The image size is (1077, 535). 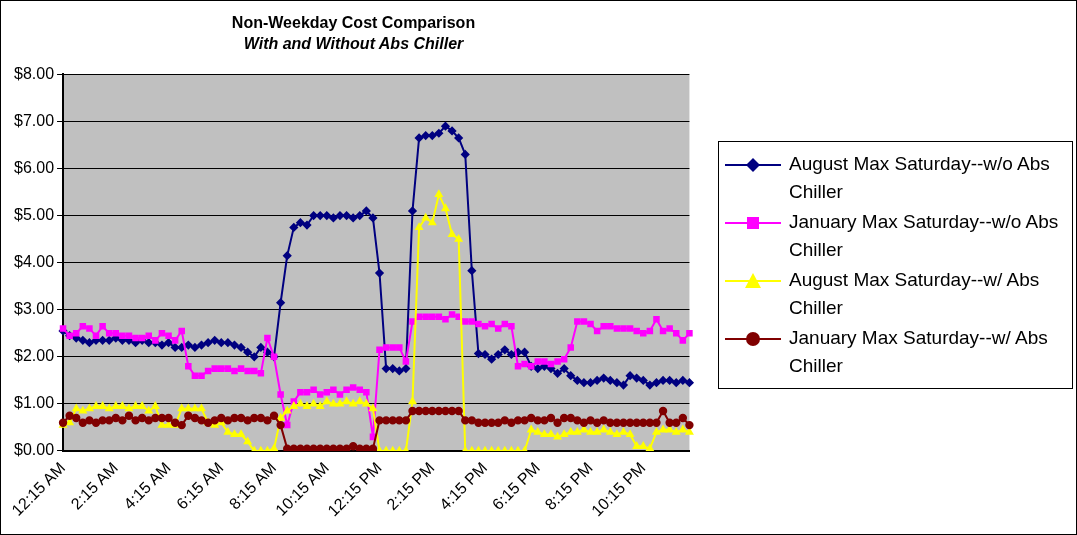 What do you see at coordinates (919, 352) in the screenshot?
I see `legend-label: January Max Saturday--w/ Abs Chiller` at bounding box center [919, 352].